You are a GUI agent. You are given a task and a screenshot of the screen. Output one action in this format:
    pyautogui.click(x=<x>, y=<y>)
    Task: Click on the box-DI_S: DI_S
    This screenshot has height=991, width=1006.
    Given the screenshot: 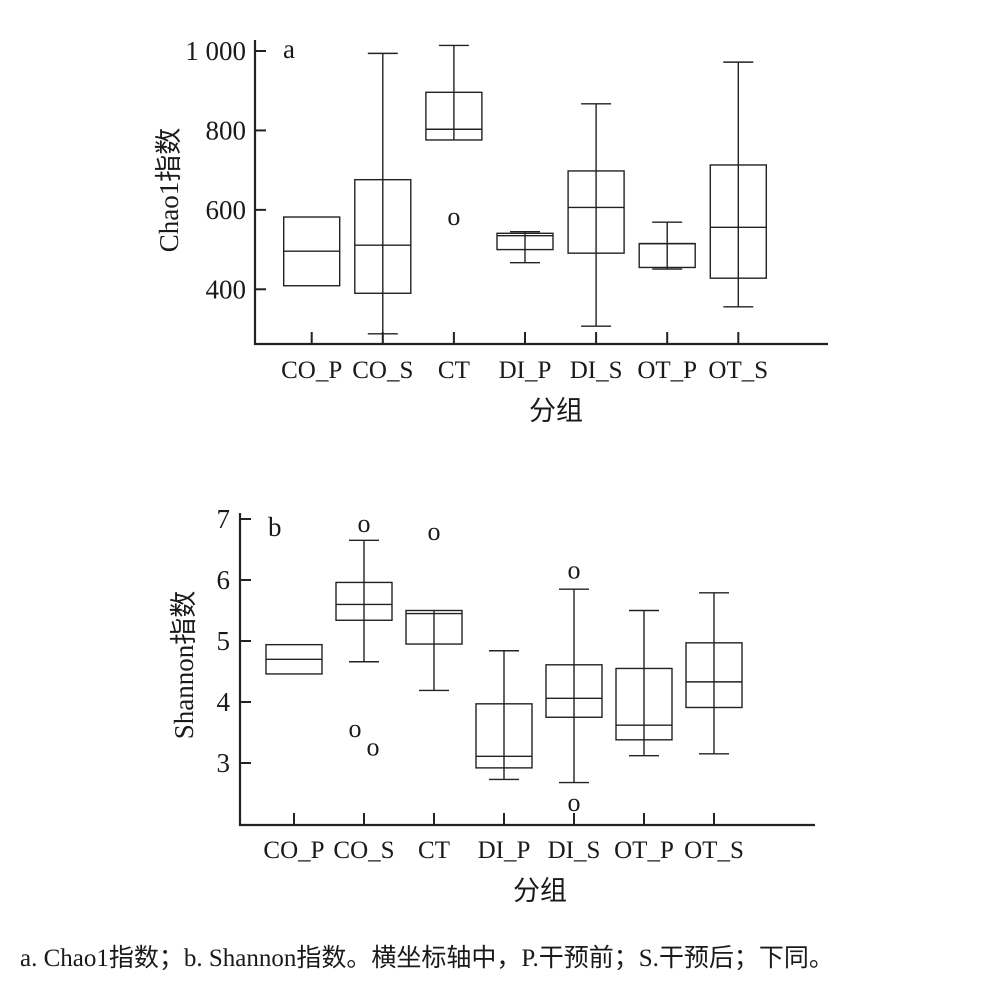 What is the action you would take?
    pyautogui.click(x=596, y=243)
    